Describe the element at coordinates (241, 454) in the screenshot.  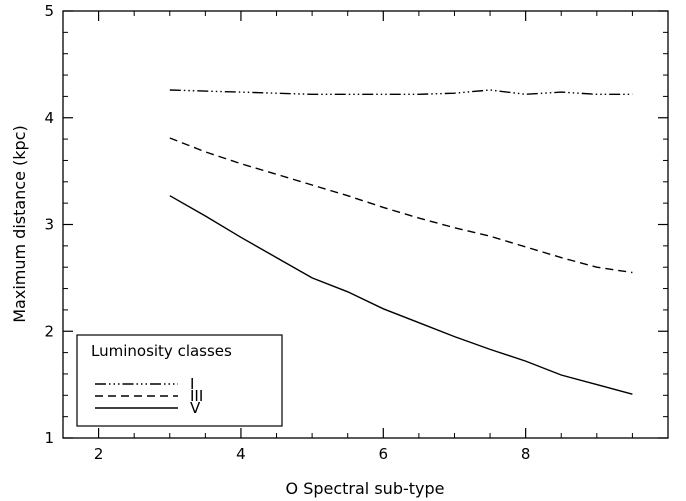
I see `x-tick-label: 4` at that location.